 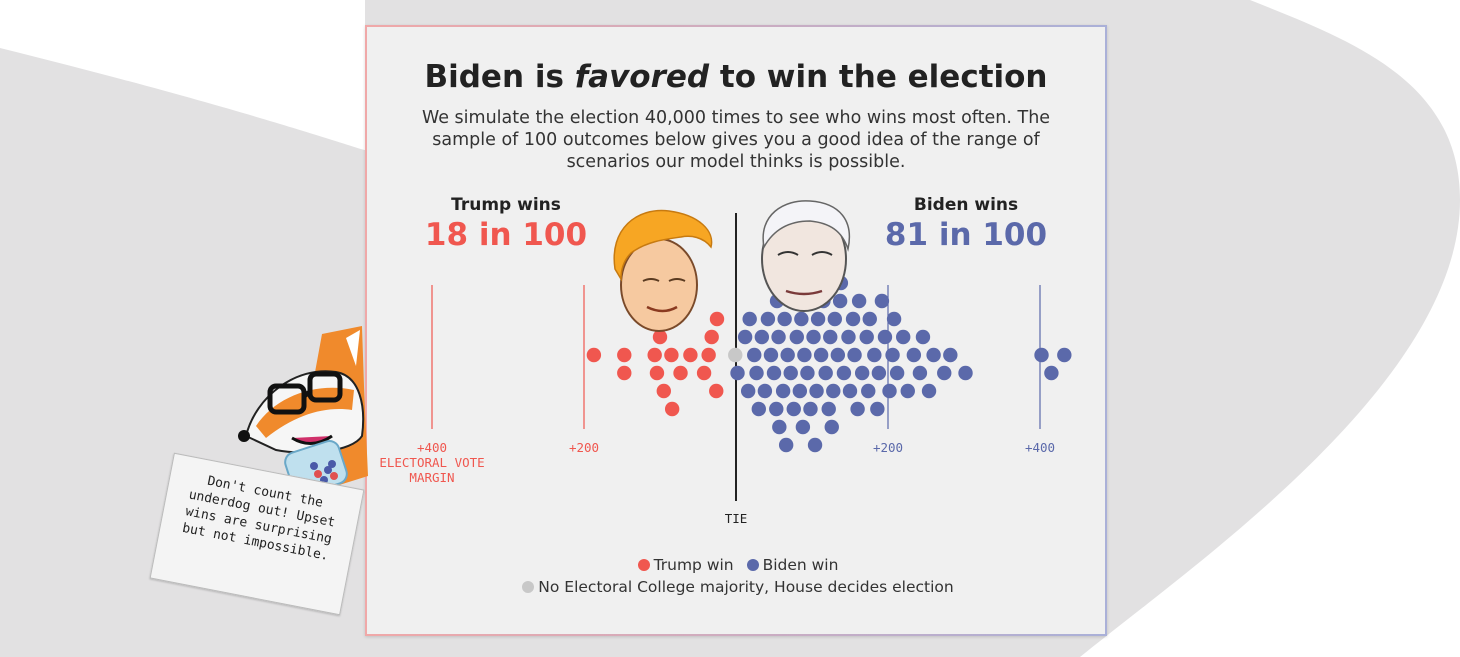 I want to click on trump-wins-label: Trump wins, so click(x=506, y=205).